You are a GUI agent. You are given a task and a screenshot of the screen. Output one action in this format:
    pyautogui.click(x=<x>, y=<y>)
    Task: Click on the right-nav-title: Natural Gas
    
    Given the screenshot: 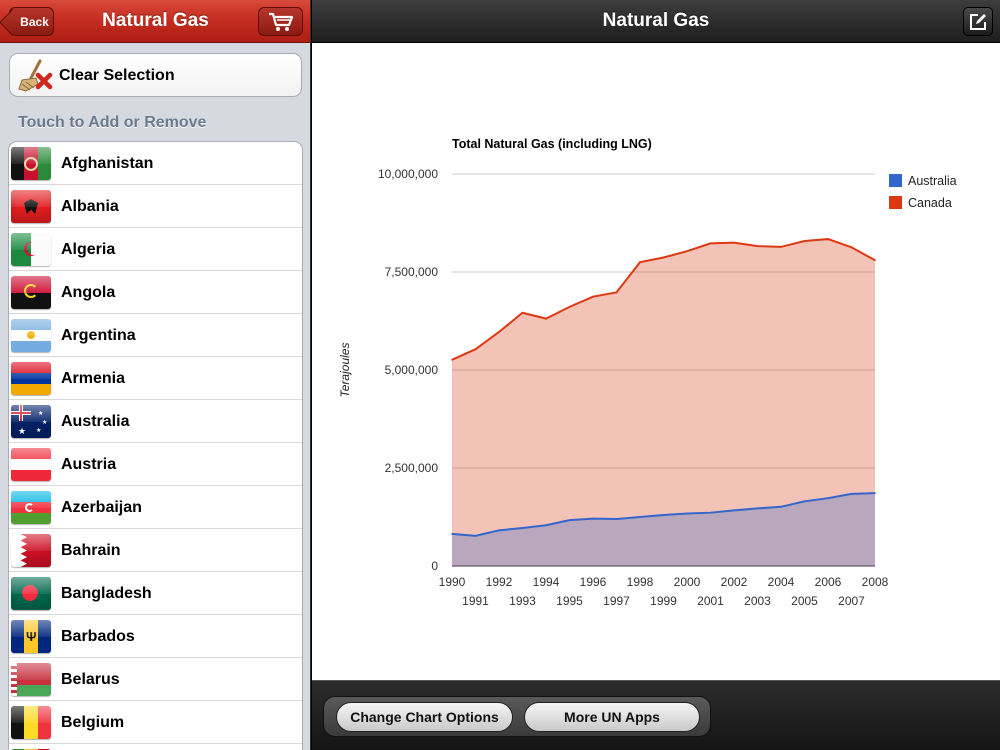 What is the action you would take?
    pyautogui.click(x=656, y=20)
    